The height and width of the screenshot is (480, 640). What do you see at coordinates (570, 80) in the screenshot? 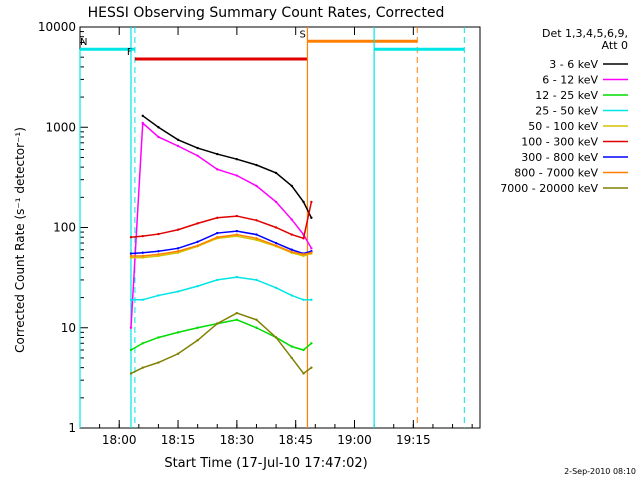
I see `legend-label: 6 - 12 keV` at bounding box center [570, 80].